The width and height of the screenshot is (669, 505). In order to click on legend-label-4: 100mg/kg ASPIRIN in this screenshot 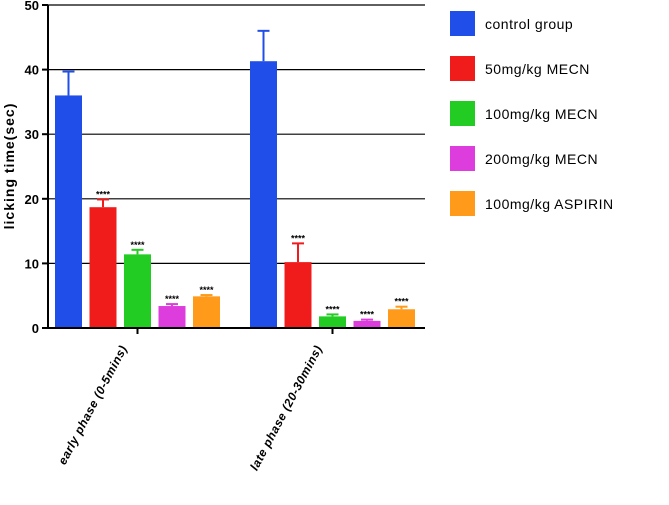, I will do `click(549, 204)`.